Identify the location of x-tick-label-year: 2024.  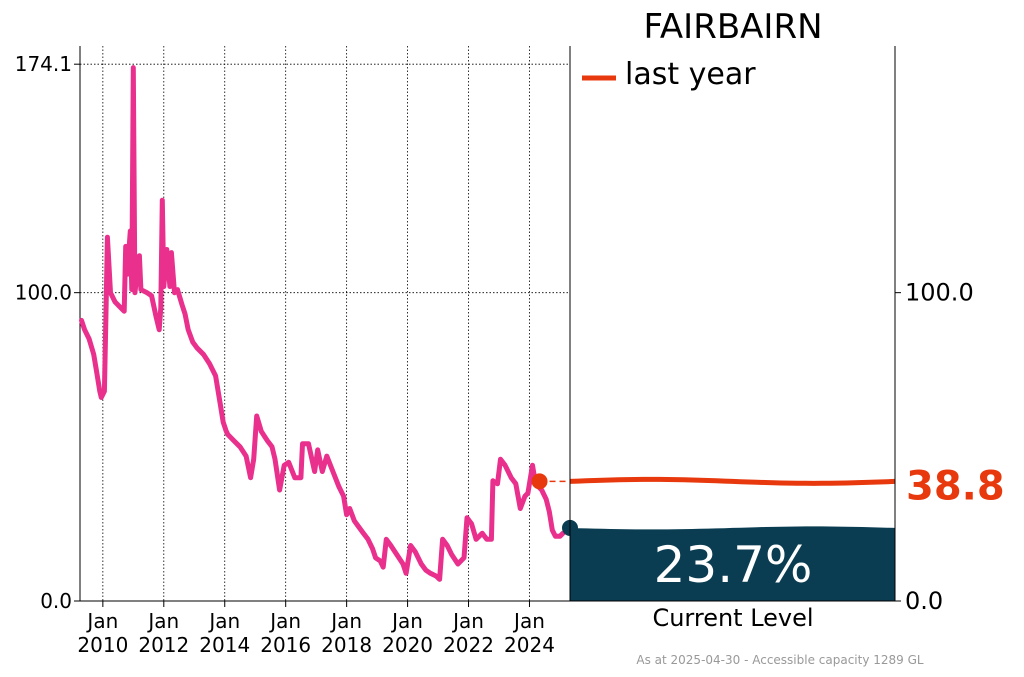
(529, 645).